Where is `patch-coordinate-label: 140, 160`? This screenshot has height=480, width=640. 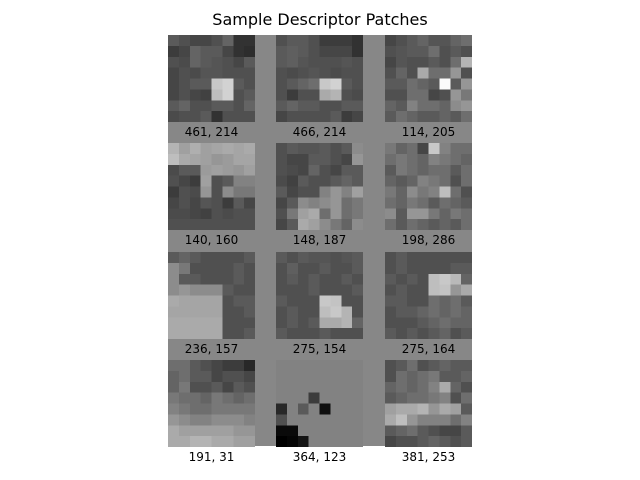 patch-coordinate-label: 140, 160 is located at coordinates (211, 240).